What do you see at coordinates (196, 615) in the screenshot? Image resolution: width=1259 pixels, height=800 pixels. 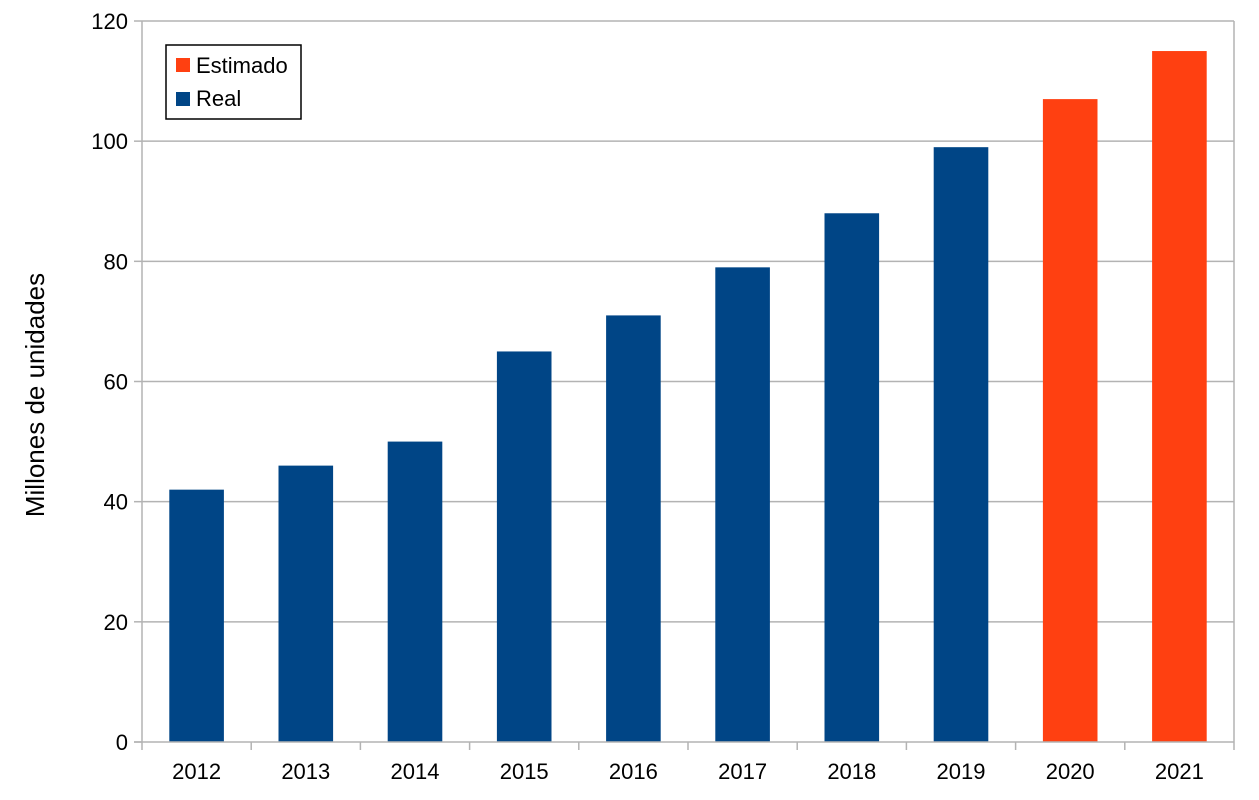 I see `bar-real-2012` at bounding box center [196, 615].